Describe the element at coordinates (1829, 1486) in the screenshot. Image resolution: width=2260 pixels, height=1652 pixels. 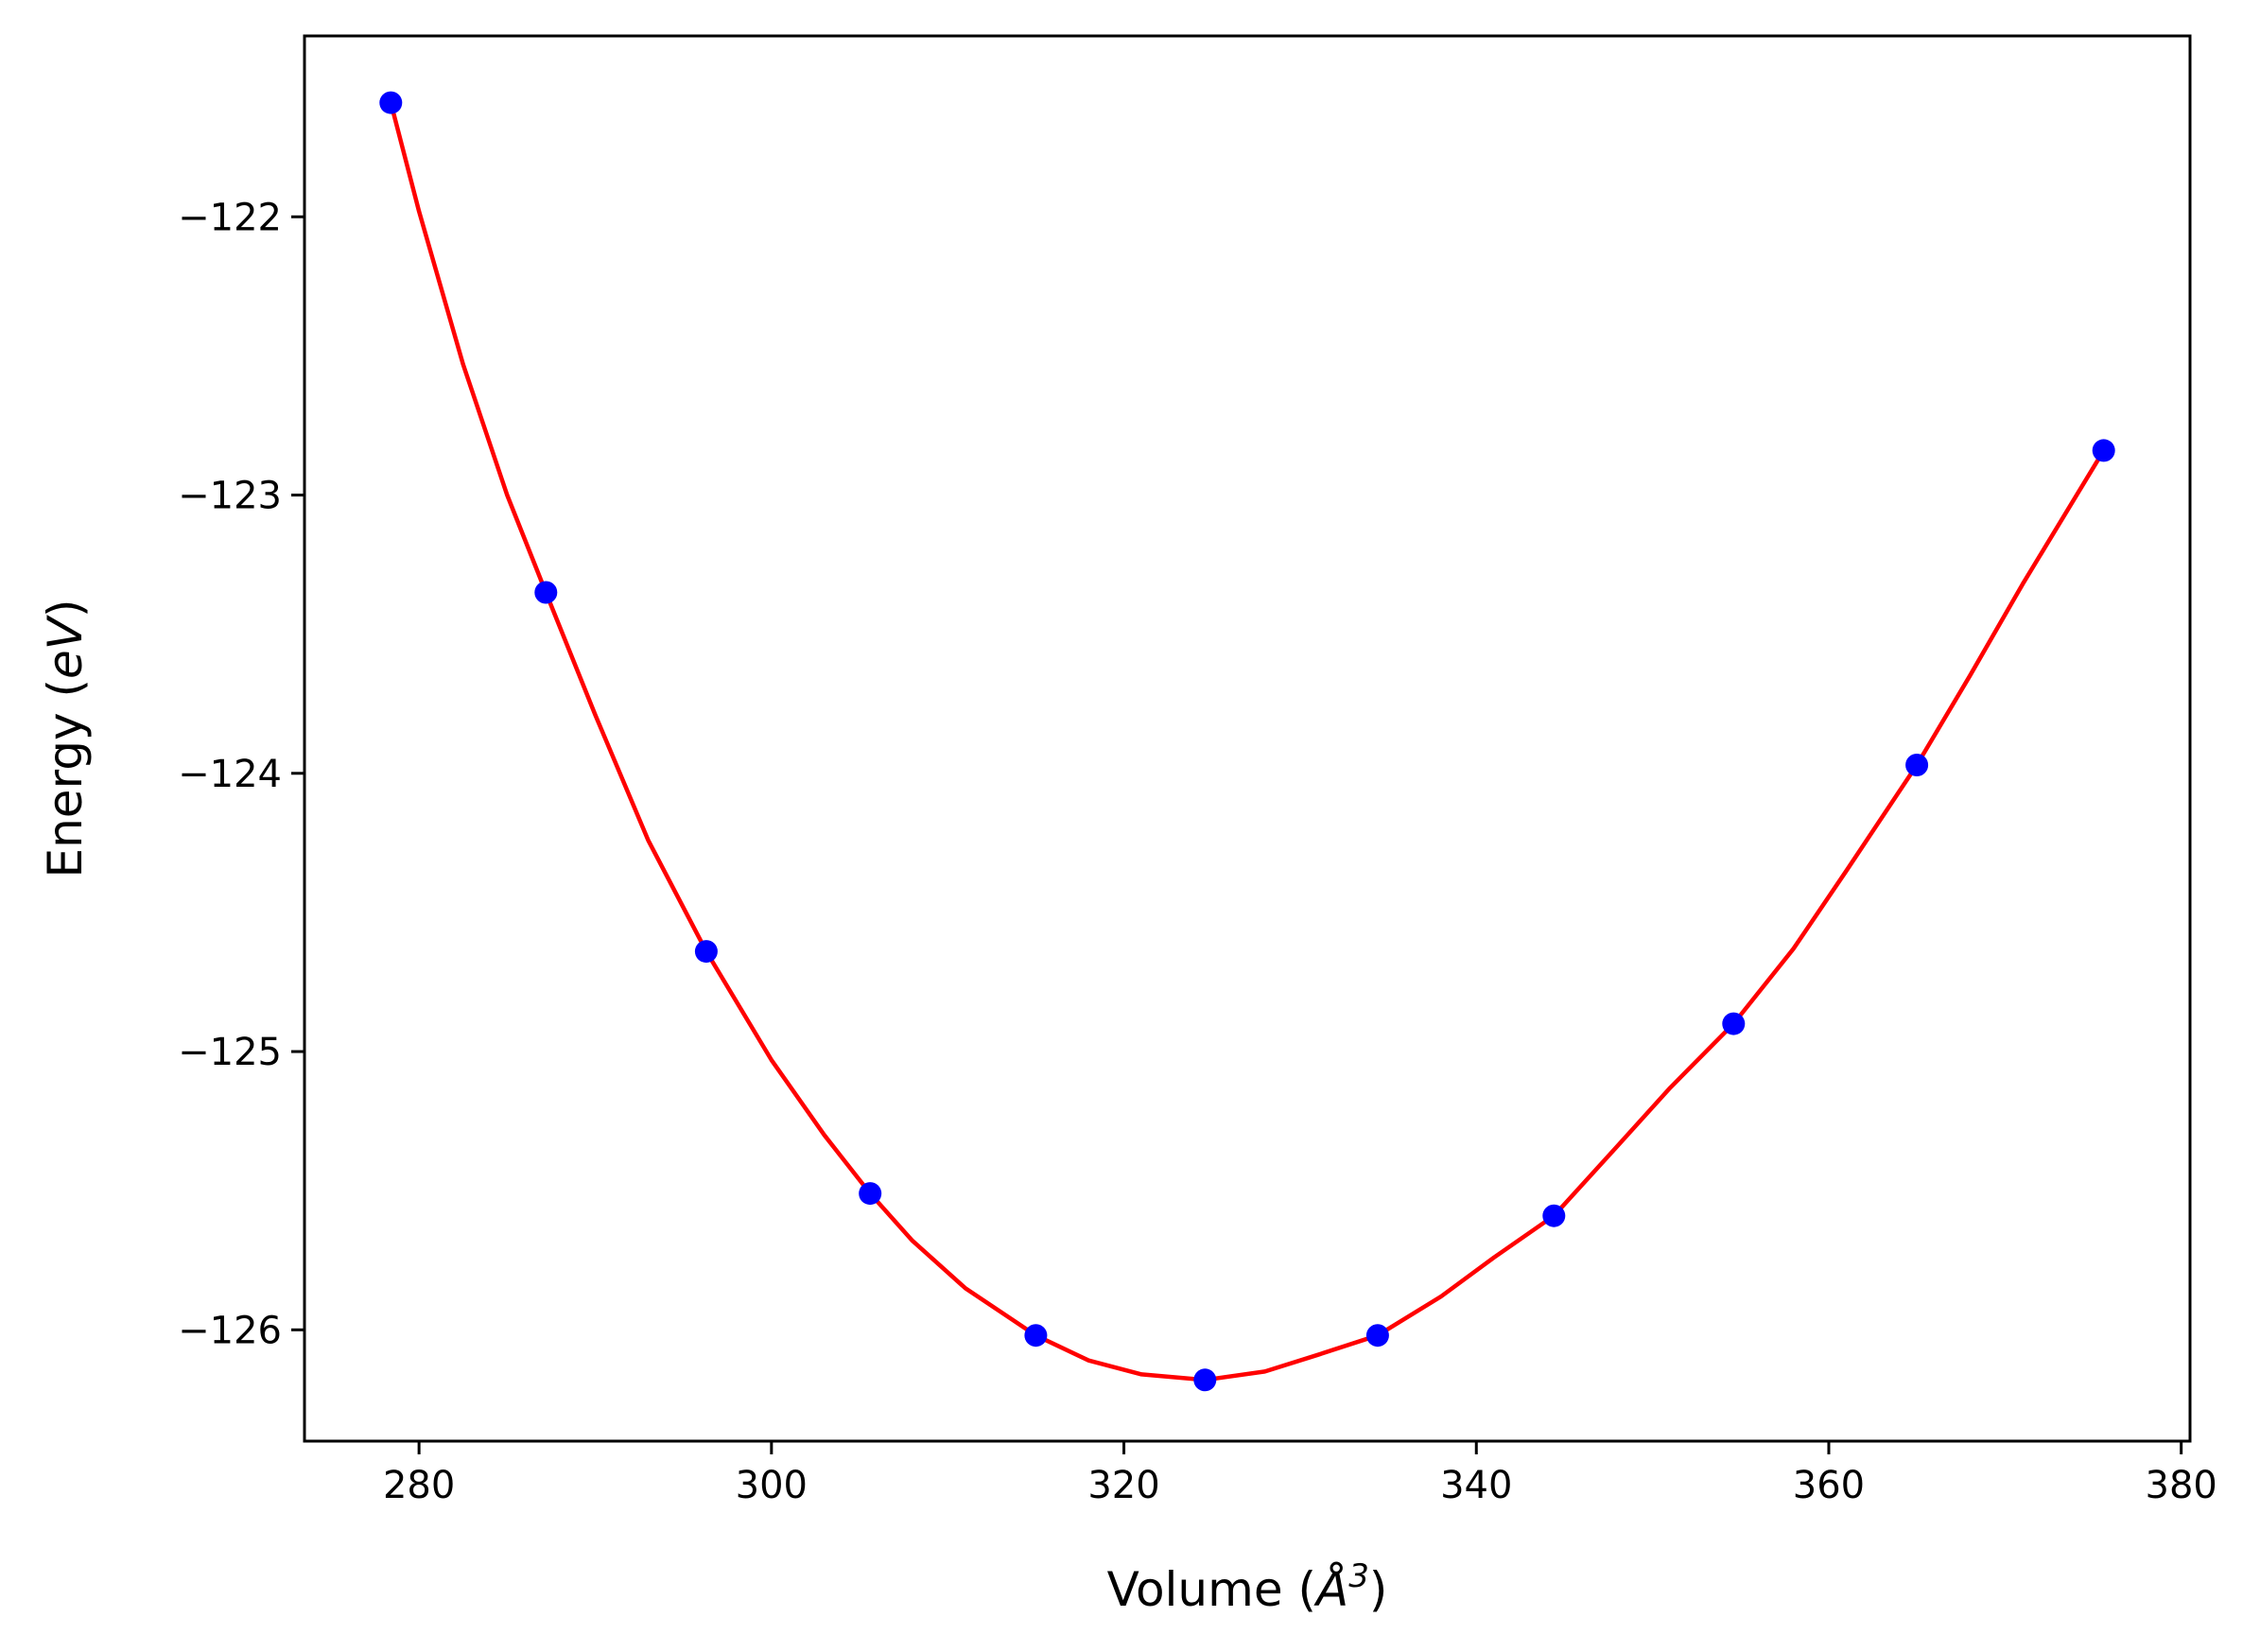
I see `x-tick-label: 360` at that location.